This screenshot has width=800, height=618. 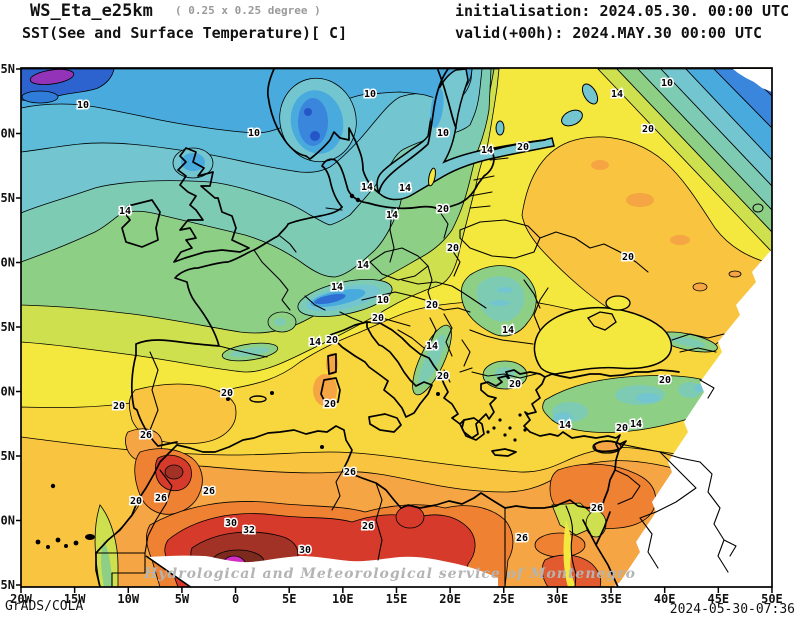 What do you see at coordinates (558, 599) in the screenshot?
I see `x-axis-label: 30E` at bounding box center [558, 599].